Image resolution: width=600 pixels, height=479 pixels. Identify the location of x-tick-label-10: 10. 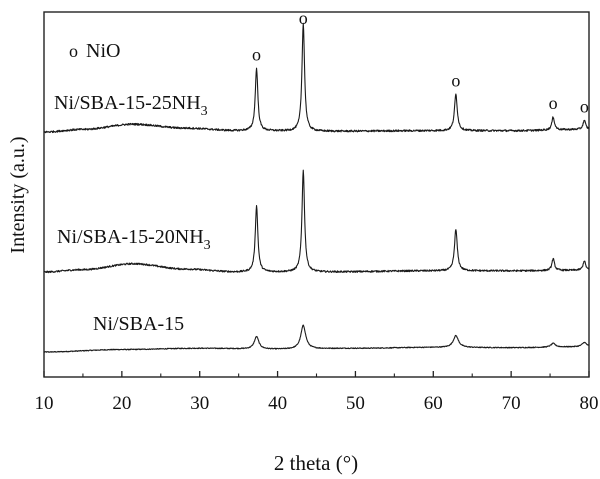
(44, 403).